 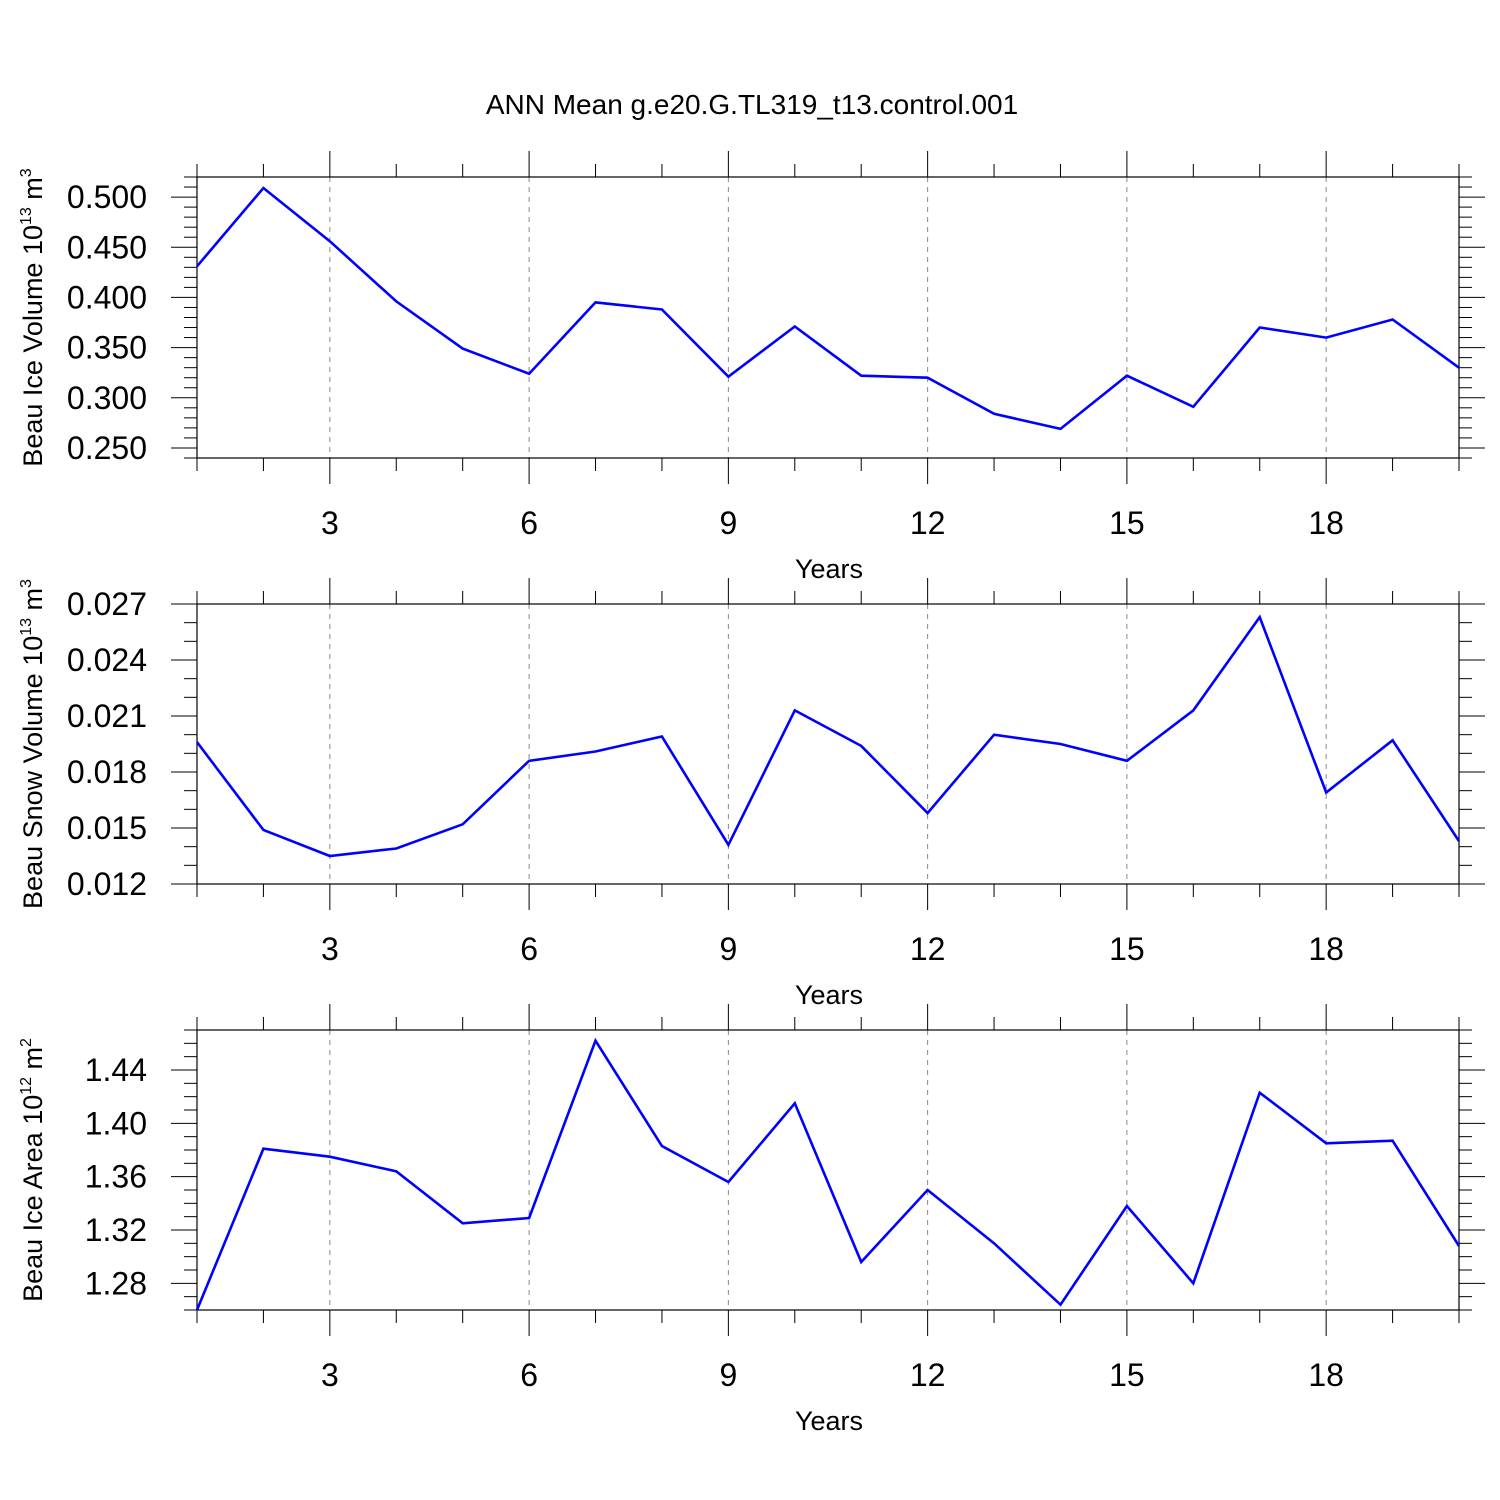 I want to click on y-tick-label: 0.024, so click(x=107, y=660).